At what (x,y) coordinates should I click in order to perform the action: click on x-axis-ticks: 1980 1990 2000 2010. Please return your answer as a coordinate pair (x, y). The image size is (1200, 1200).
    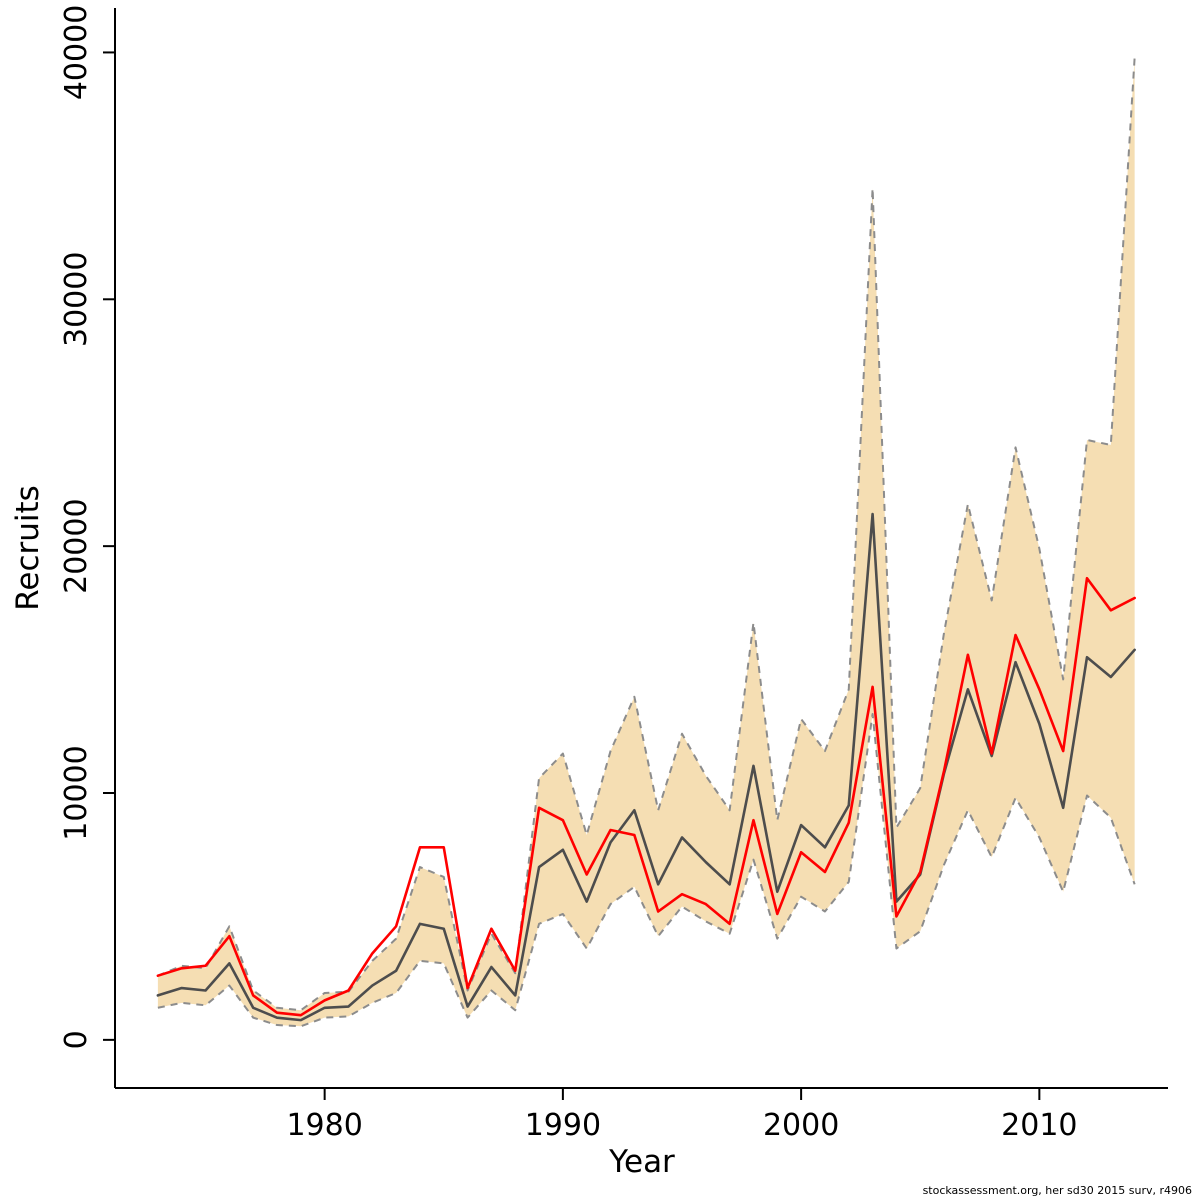
    Looking at the image, I should click on (682, 1115).